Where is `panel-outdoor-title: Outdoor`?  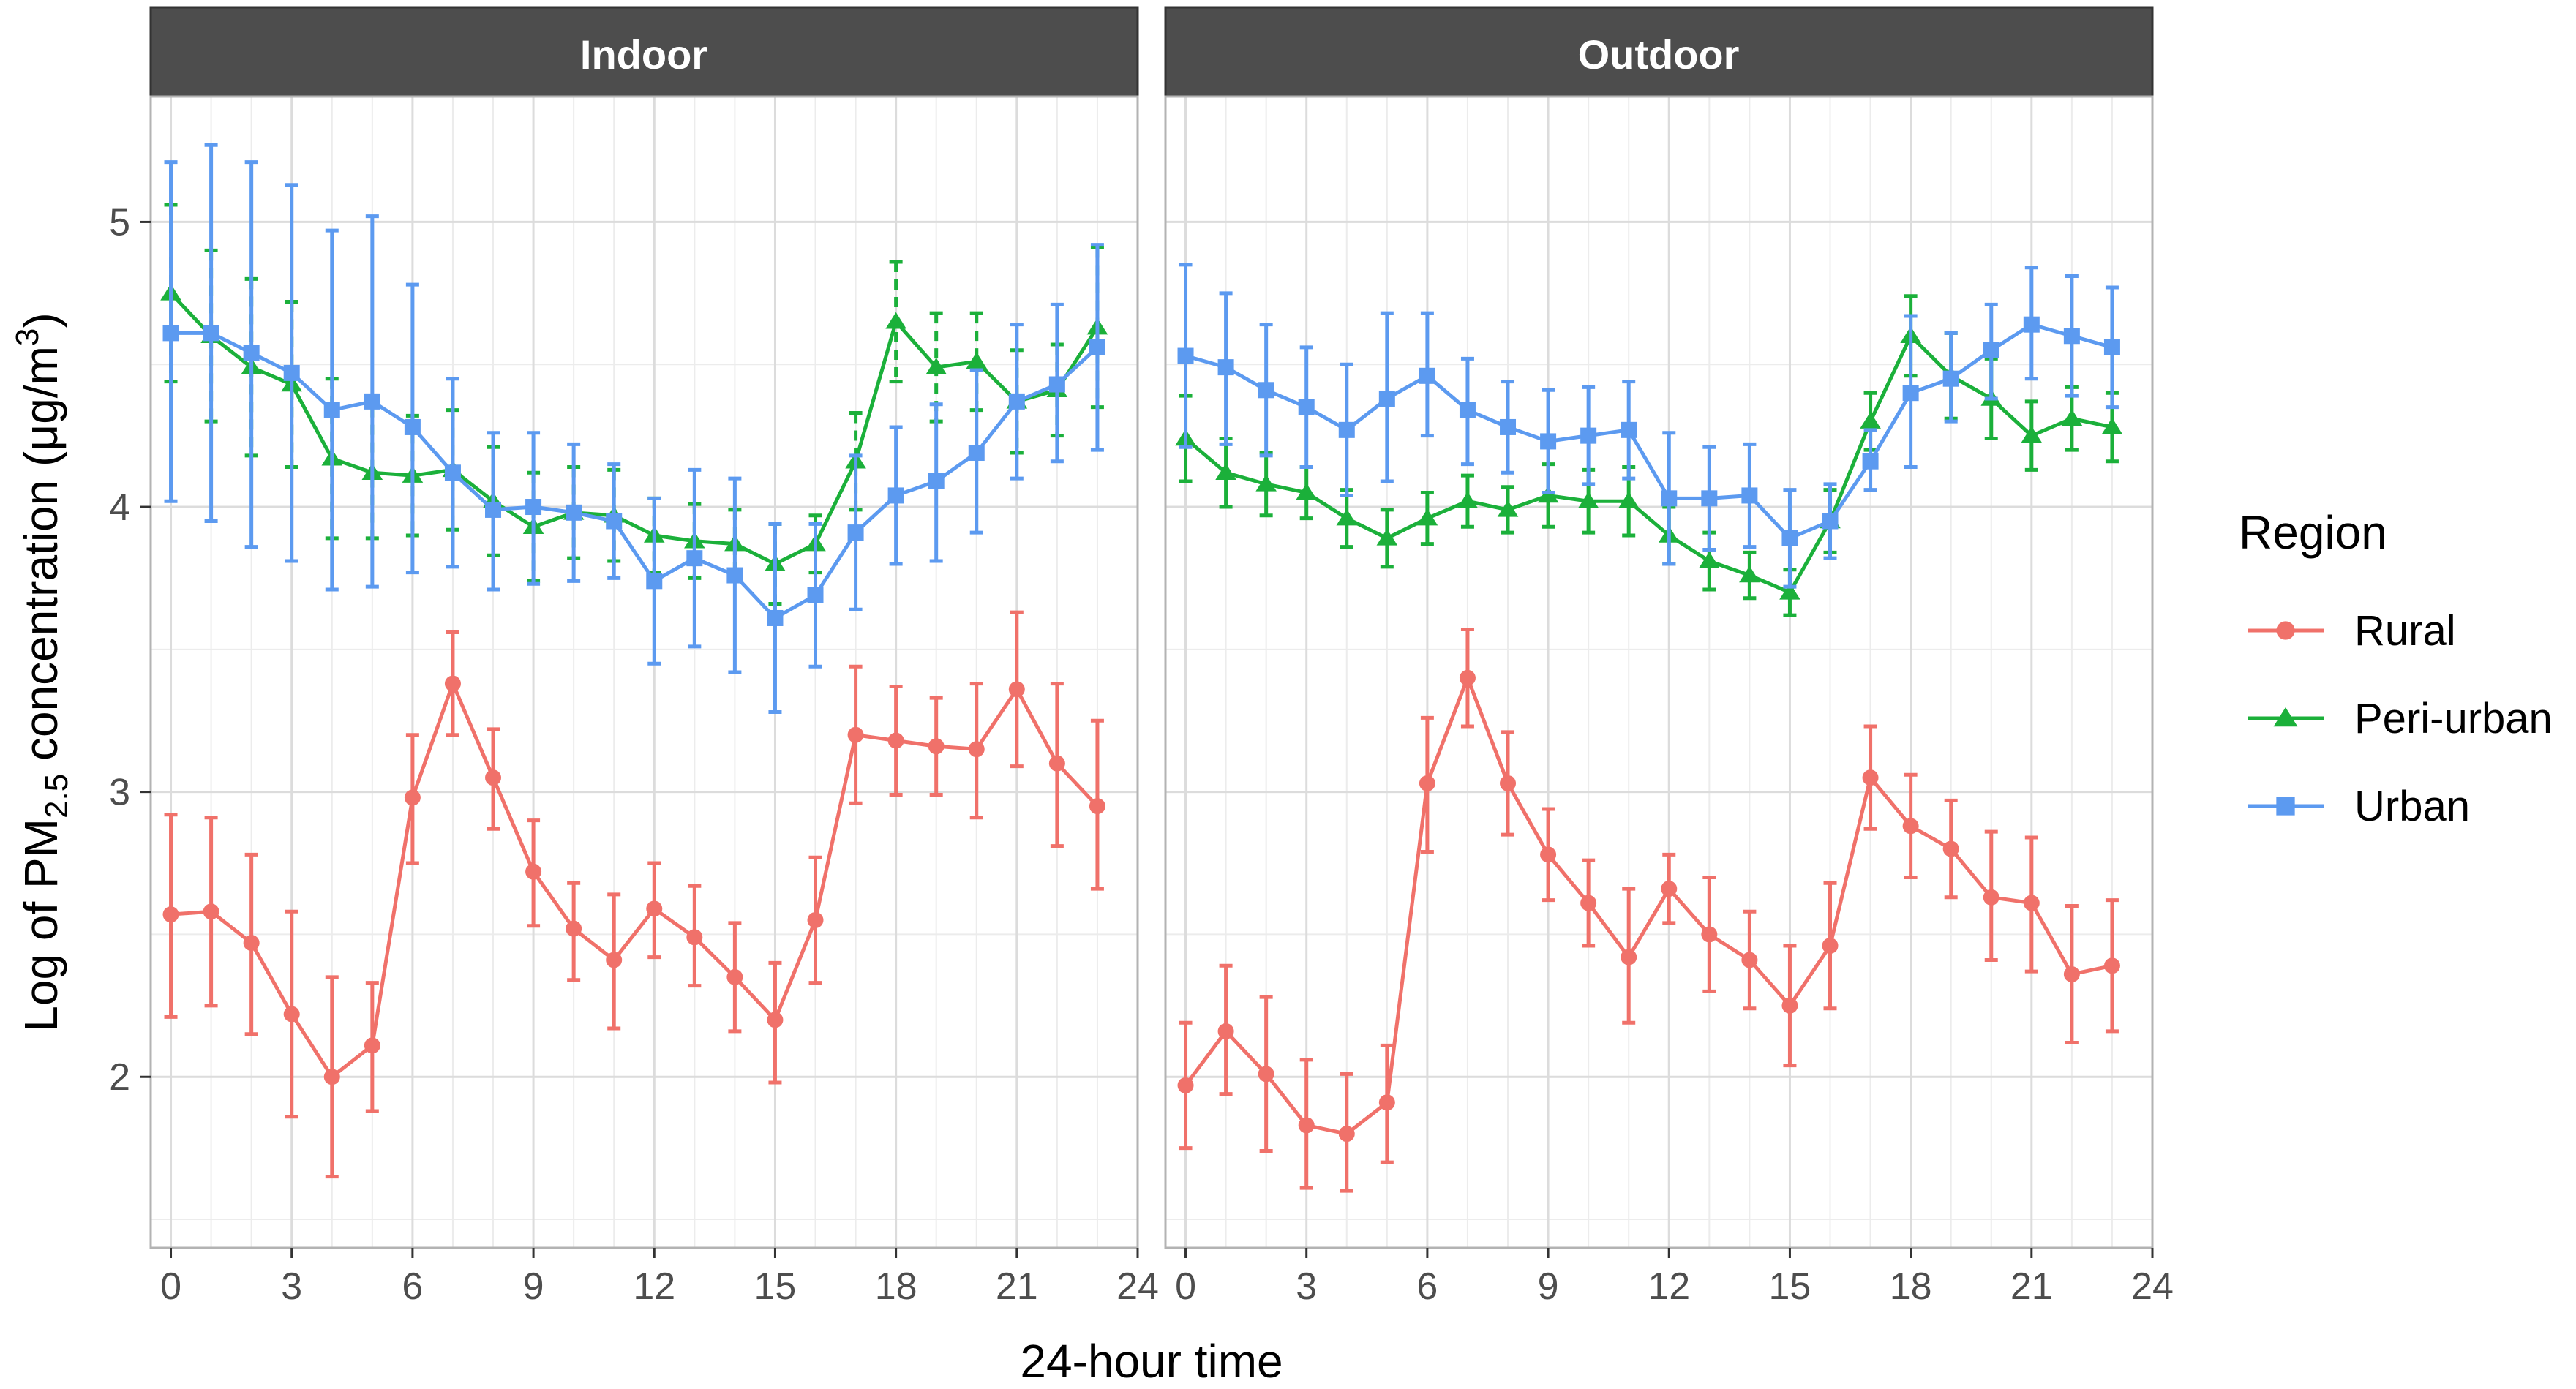
panel-outdoor-title: Outdoor is located at coordinates (1659, 54).